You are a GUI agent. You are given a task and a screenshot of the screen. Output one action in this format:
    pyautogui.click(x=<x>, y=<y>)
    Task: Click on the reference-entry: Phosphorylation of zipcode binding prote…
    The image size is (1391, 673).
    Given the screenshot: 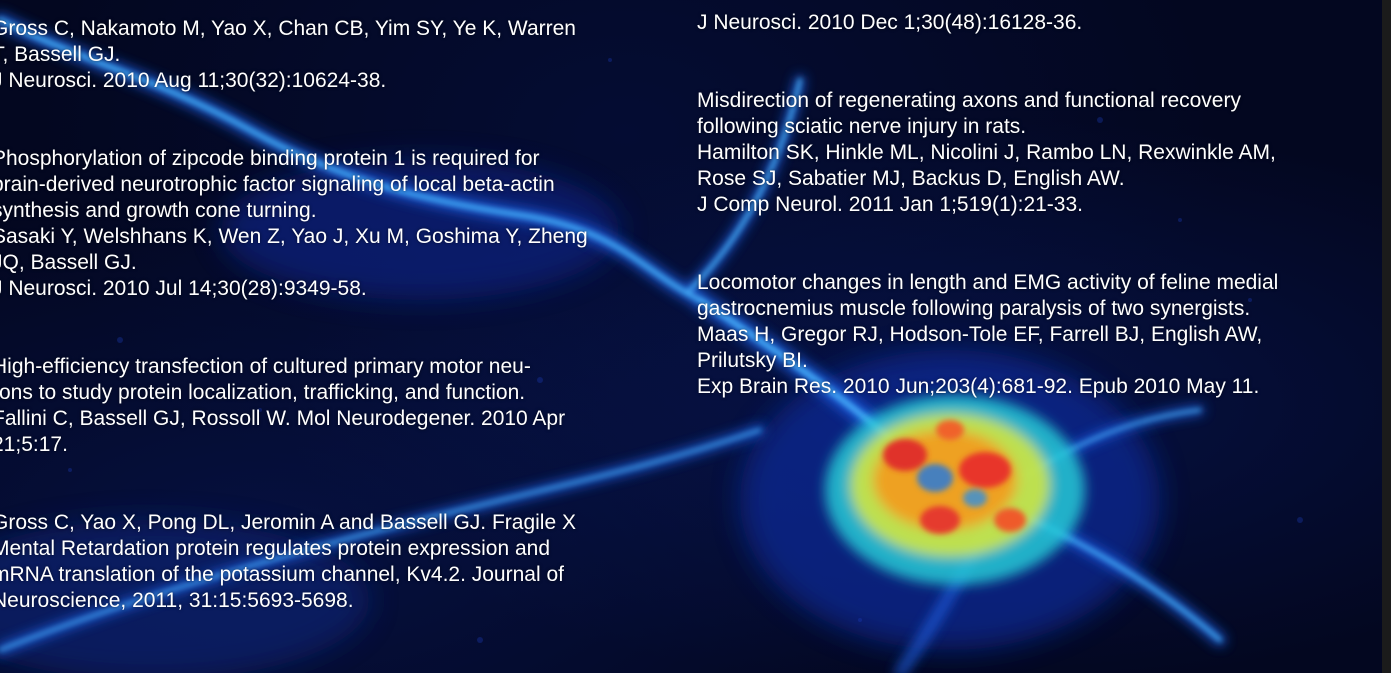 What is the action you would take?
    pyautogui.click(x=294, y=223)
    